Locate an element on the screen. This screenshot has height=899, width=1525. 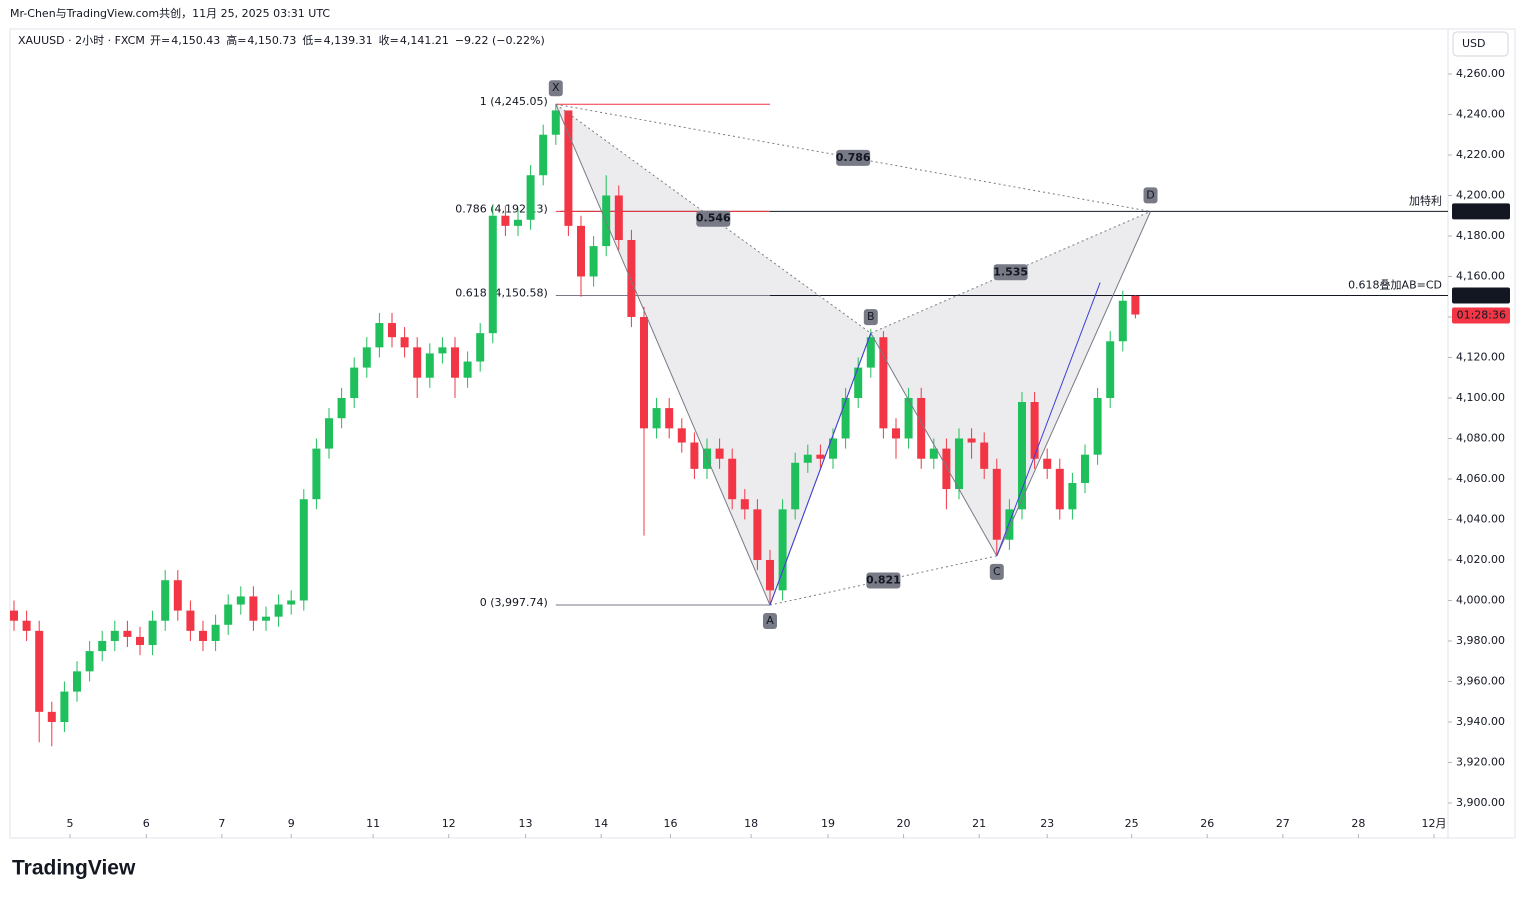
x-tick-label: 18 is located at coordinates (751, 823).